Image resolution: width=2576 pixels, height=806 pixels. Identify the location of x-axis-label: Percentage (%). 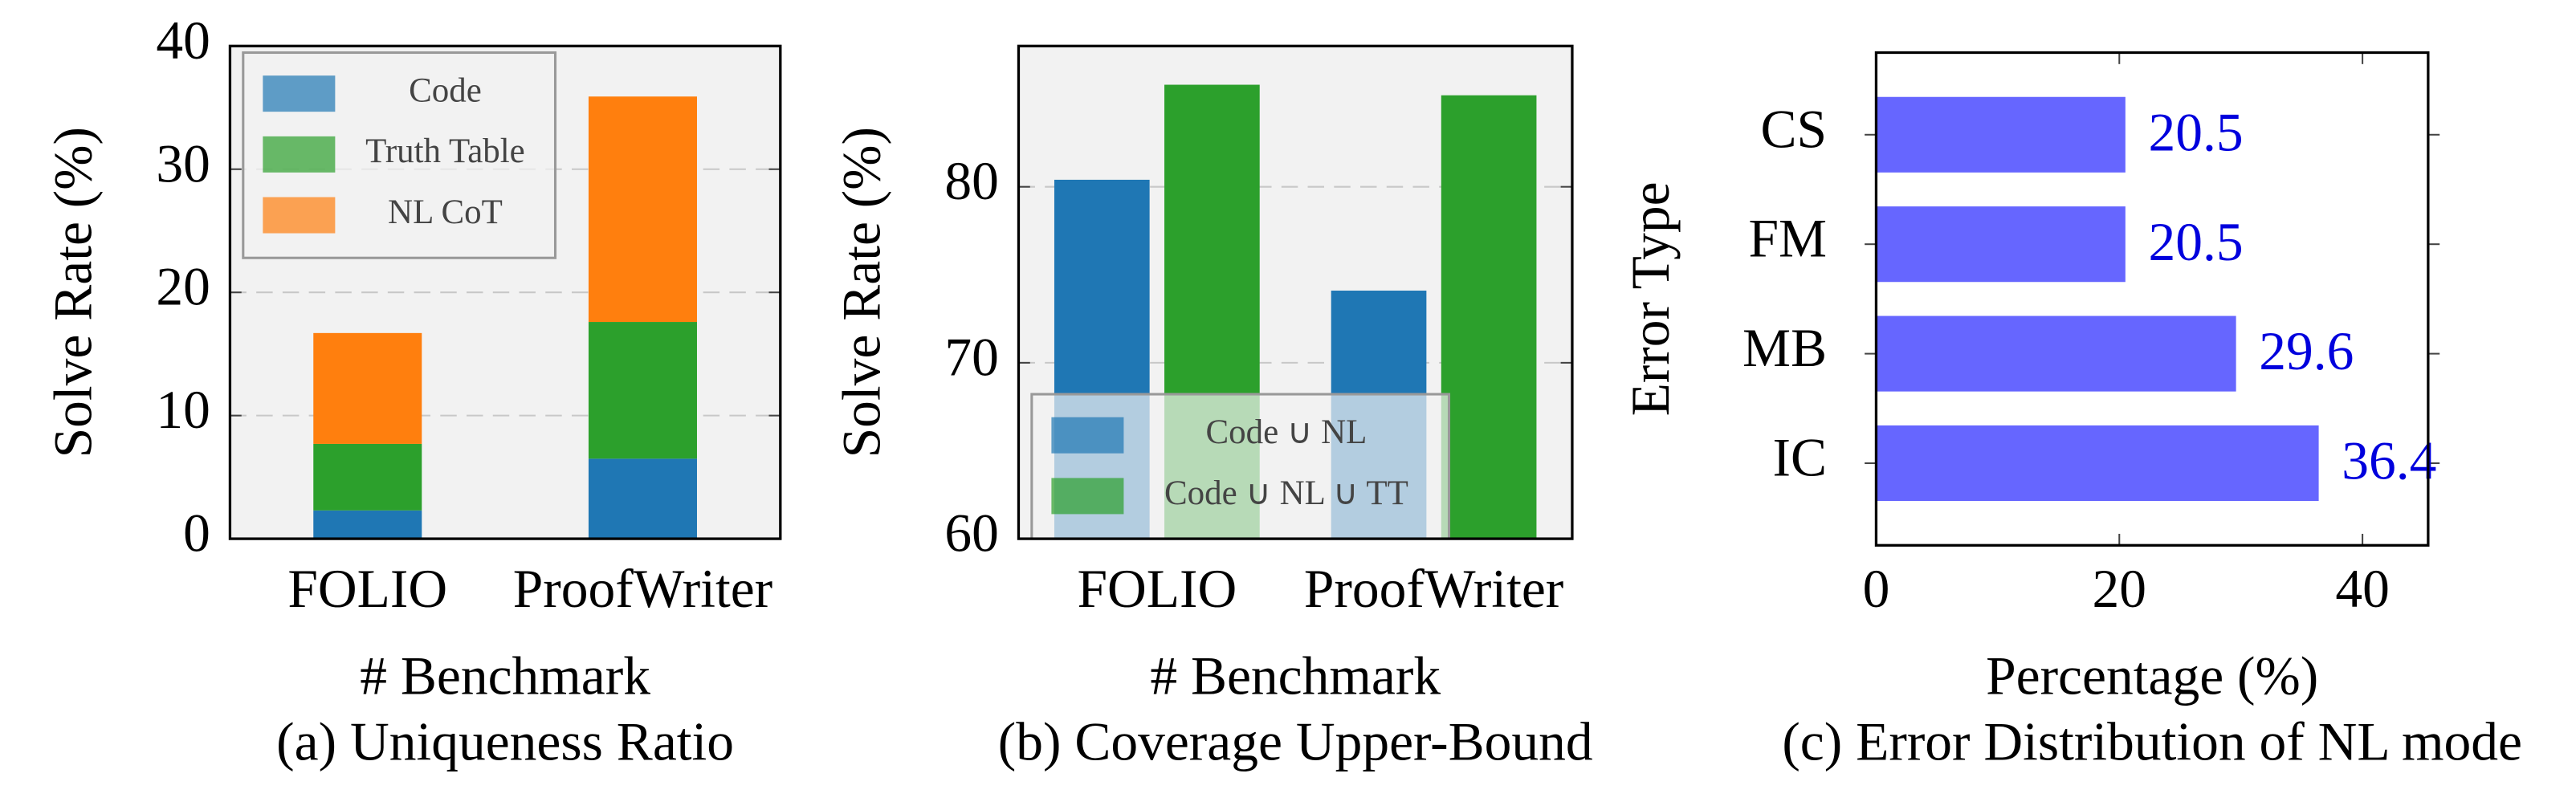
(2152, 676).